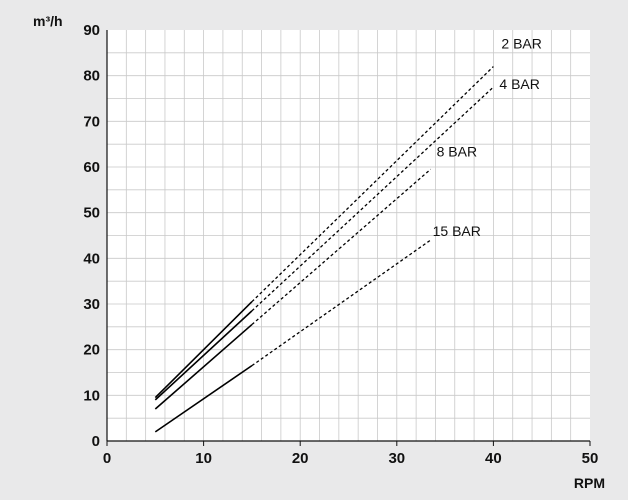 The width and height of the screenshot is (628, 500). I want to click on y-tick-label: 10, so click(91, 395).